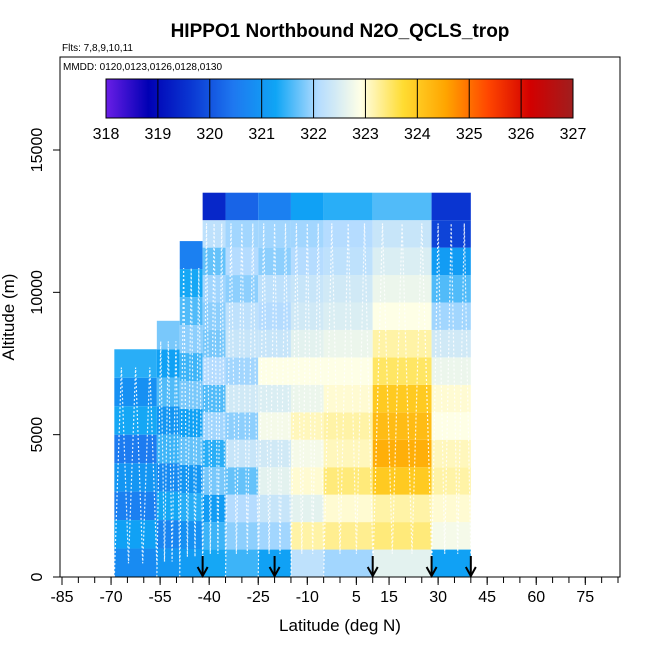  Describe the element at coordinates (258, 597) in the screenshot. I see `x-tick-label: -25` at that location.